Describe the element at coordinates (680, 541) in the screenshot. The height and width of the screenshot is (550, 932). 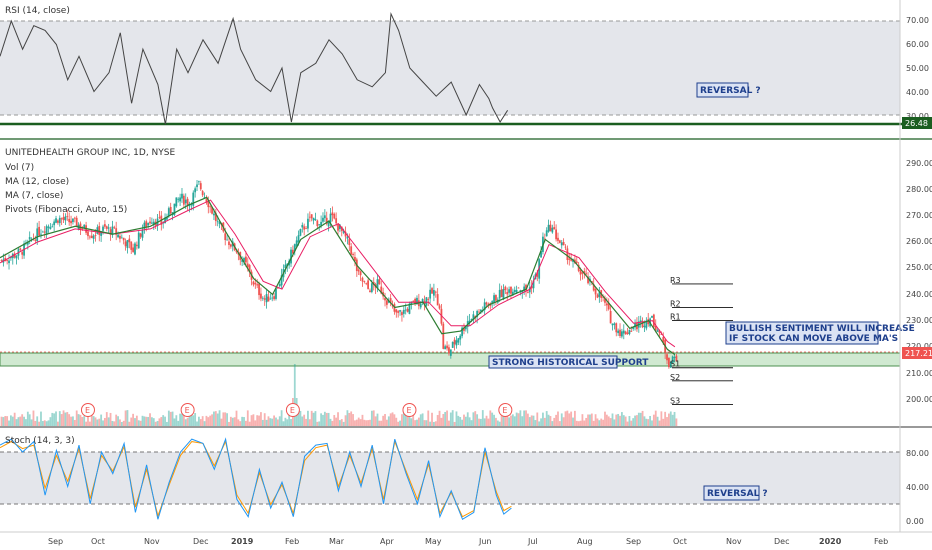
I see `time-label: Oct` at that location.